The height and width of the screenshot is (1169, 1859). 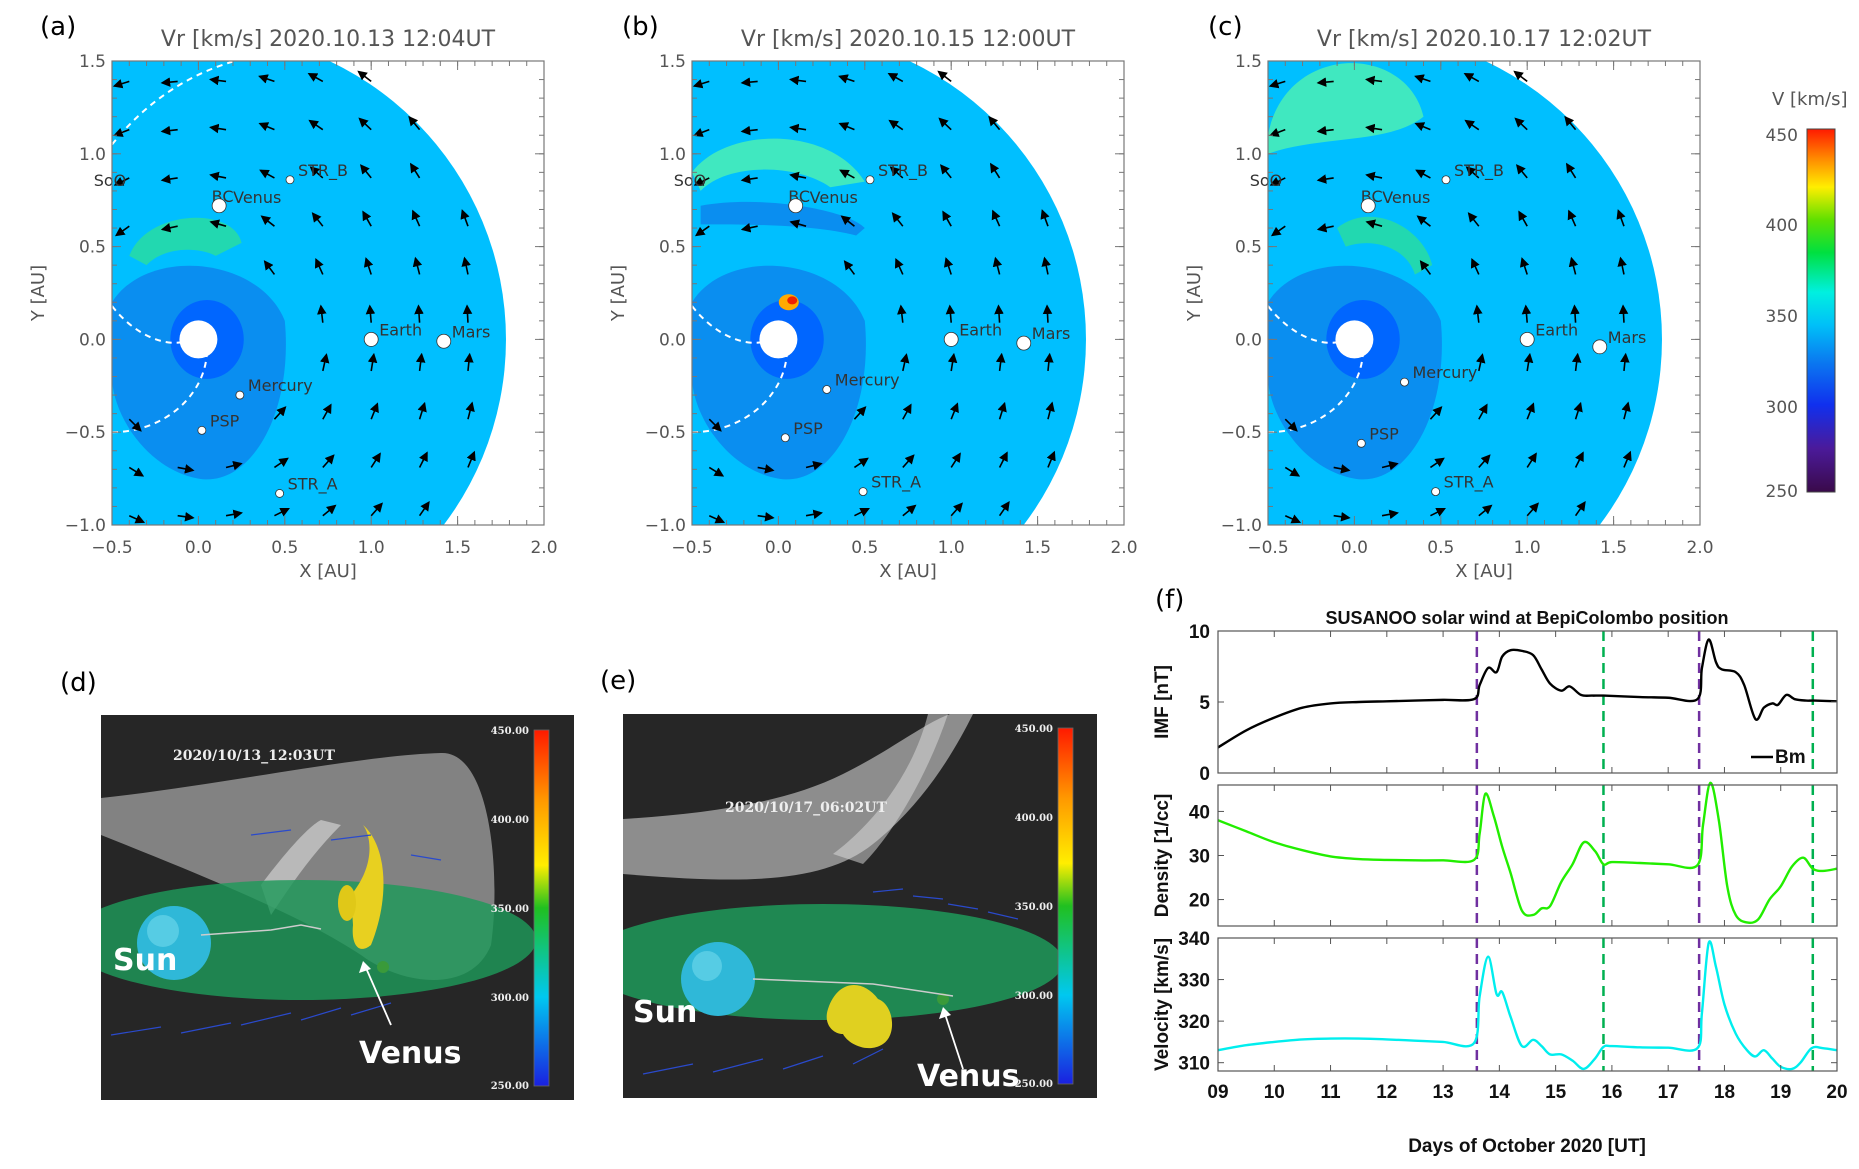 What do you see at coordinates (859, 1017) in the screenshot?
I see `cme-isosurface` at bounding box center [859, 1017].